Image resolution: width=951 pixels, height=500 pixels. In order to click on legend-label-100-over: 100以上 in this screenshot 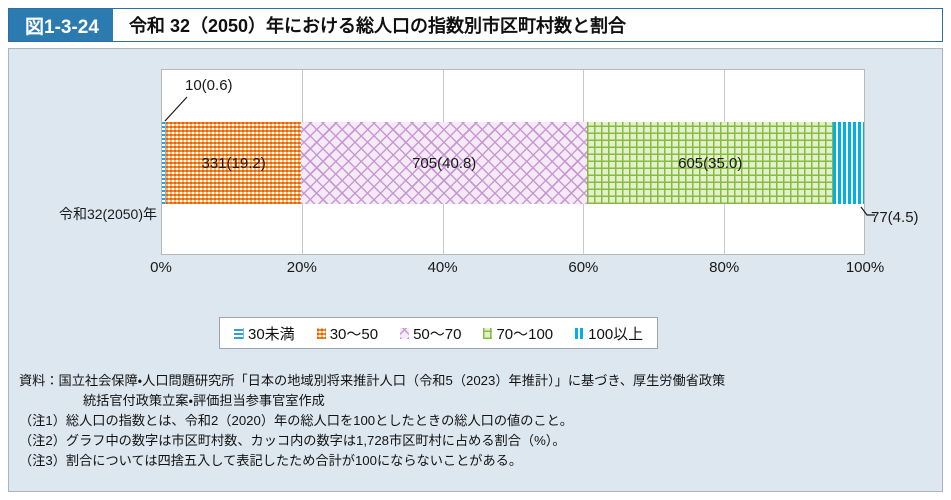, I will do `click(616, 334)`.